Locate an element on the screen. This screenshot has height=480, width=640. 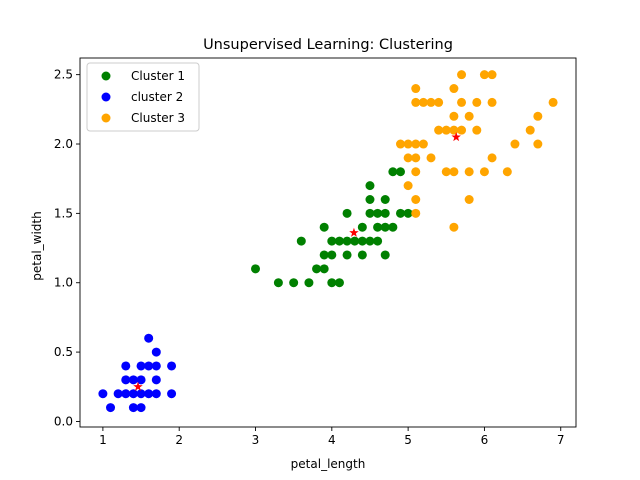
legend-label-cluster-1: Cluster 1 is located at coordinates (158, 76).